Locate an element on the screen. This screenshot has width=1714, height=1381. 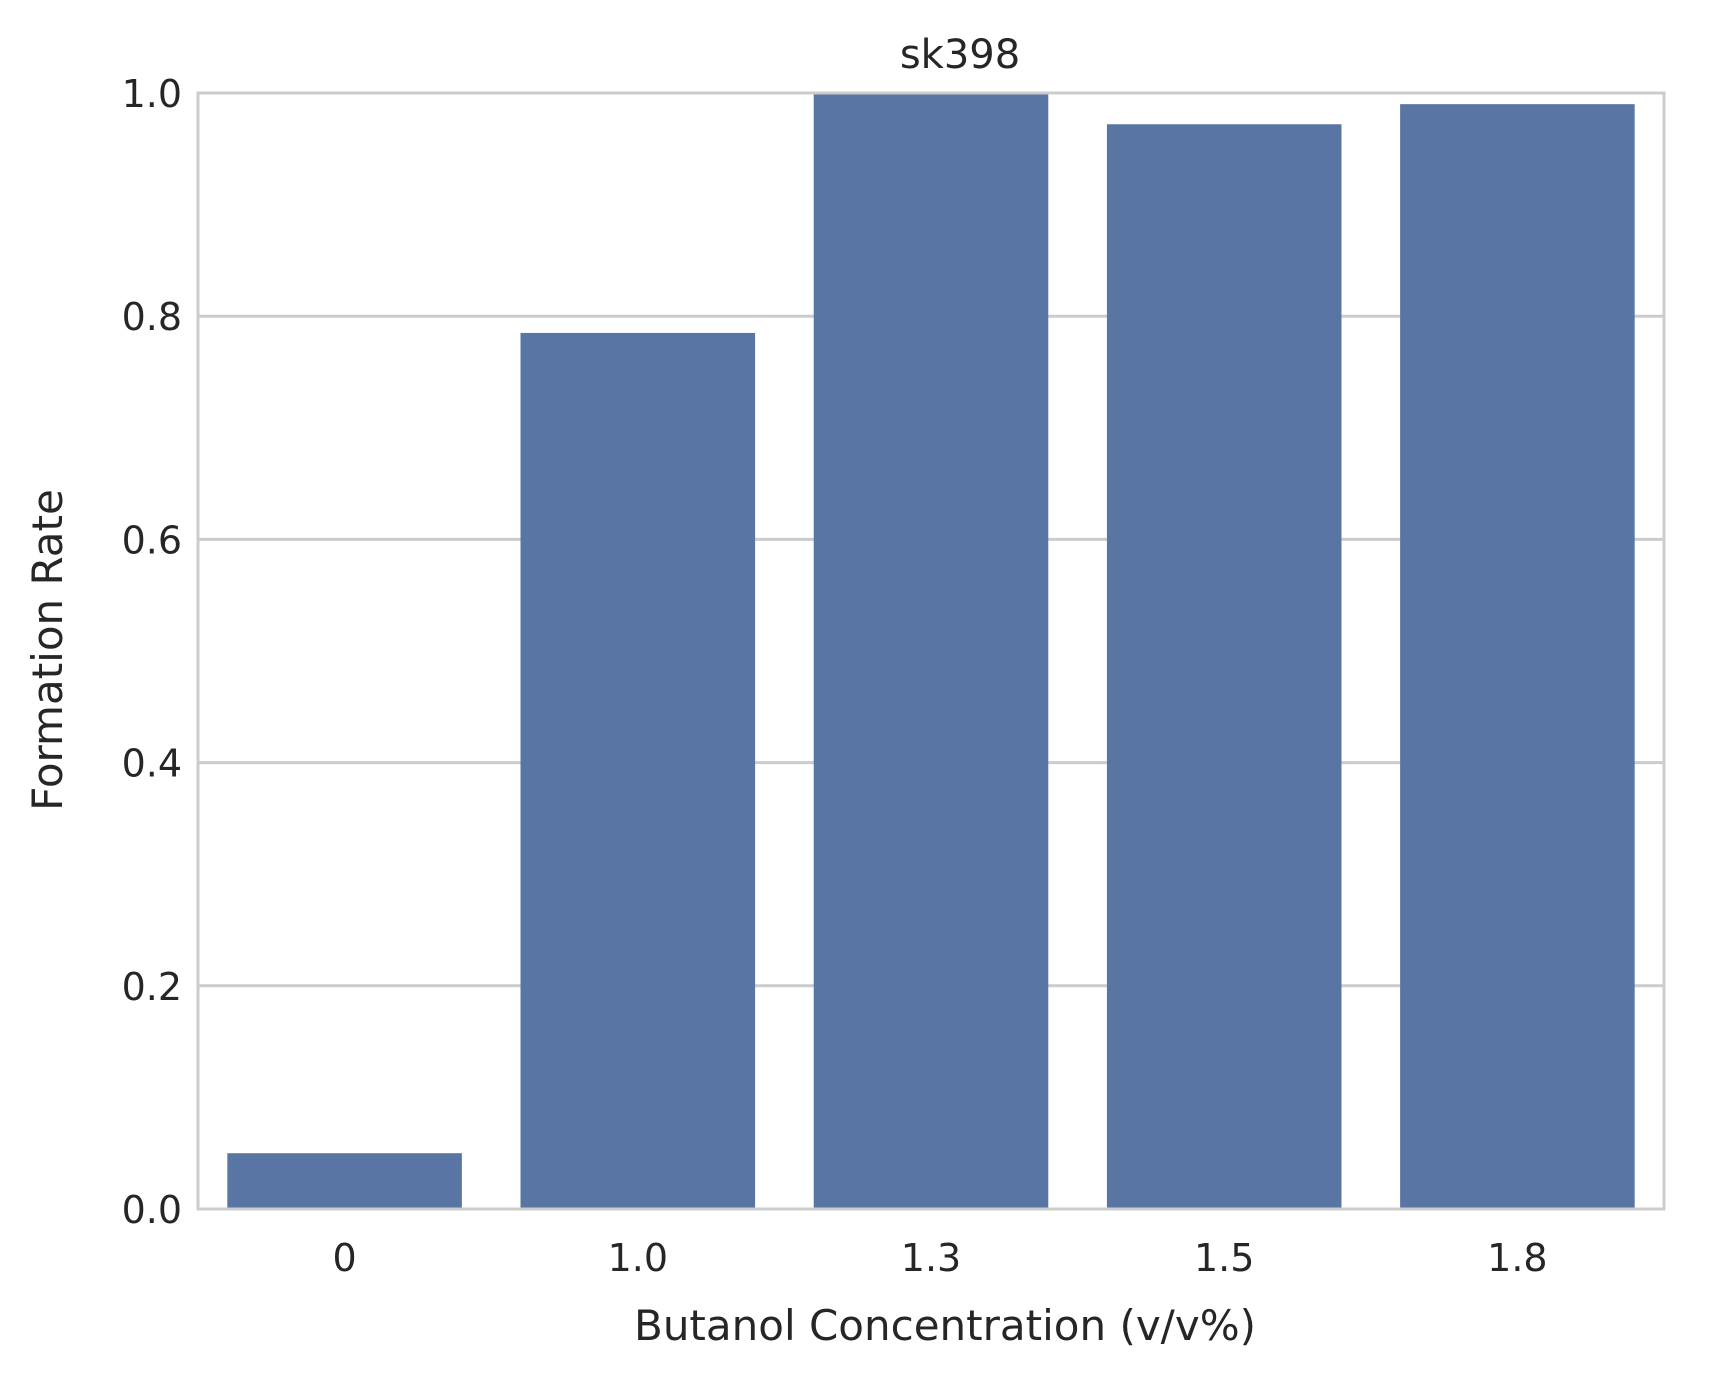
bar-1.3 is located at coordinates (931, 651).